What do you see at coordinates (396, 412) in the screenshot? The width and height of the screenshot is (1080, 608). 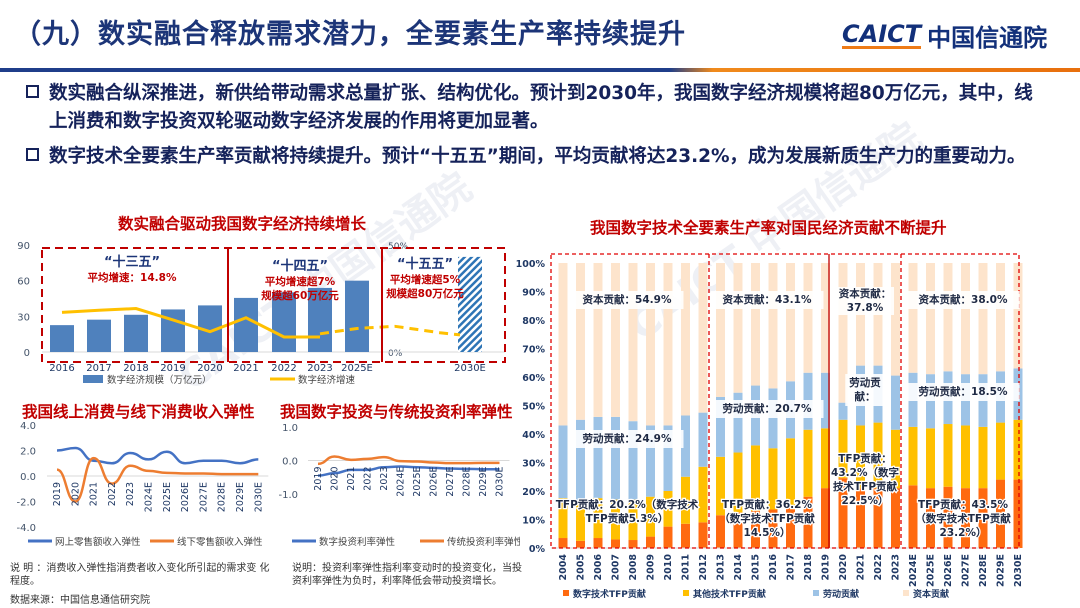 I see `chart-title-investment: 我国数字投资与传统投资利率弹性` at bounding box center [396, 412].